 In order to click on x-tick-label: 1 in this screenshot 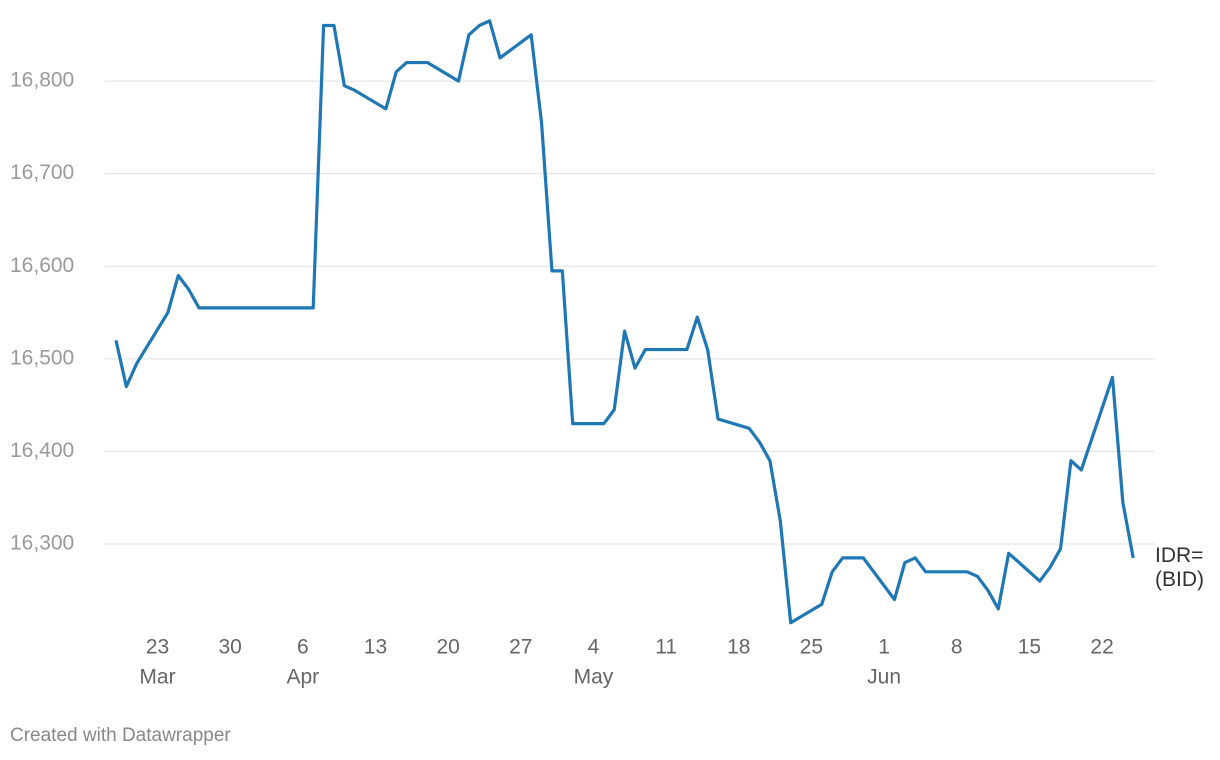, I will do `click(884, 647)`.